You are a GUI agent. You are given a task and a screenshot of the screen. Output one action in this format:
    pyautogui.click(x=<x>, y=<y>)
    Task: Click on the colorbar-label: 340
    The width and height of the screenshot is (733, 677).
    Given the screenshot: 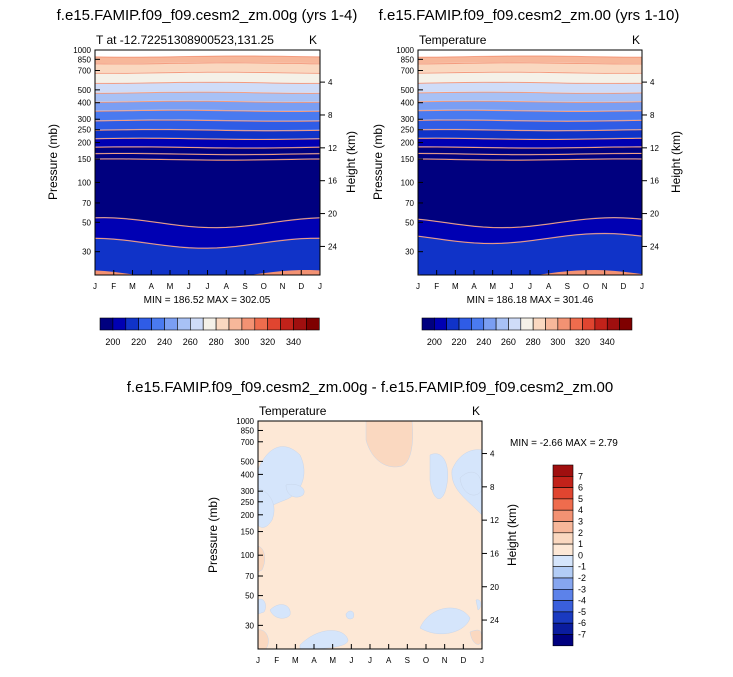 What is the action you would take?
    pyautogui.click(x=293, y=342)
    